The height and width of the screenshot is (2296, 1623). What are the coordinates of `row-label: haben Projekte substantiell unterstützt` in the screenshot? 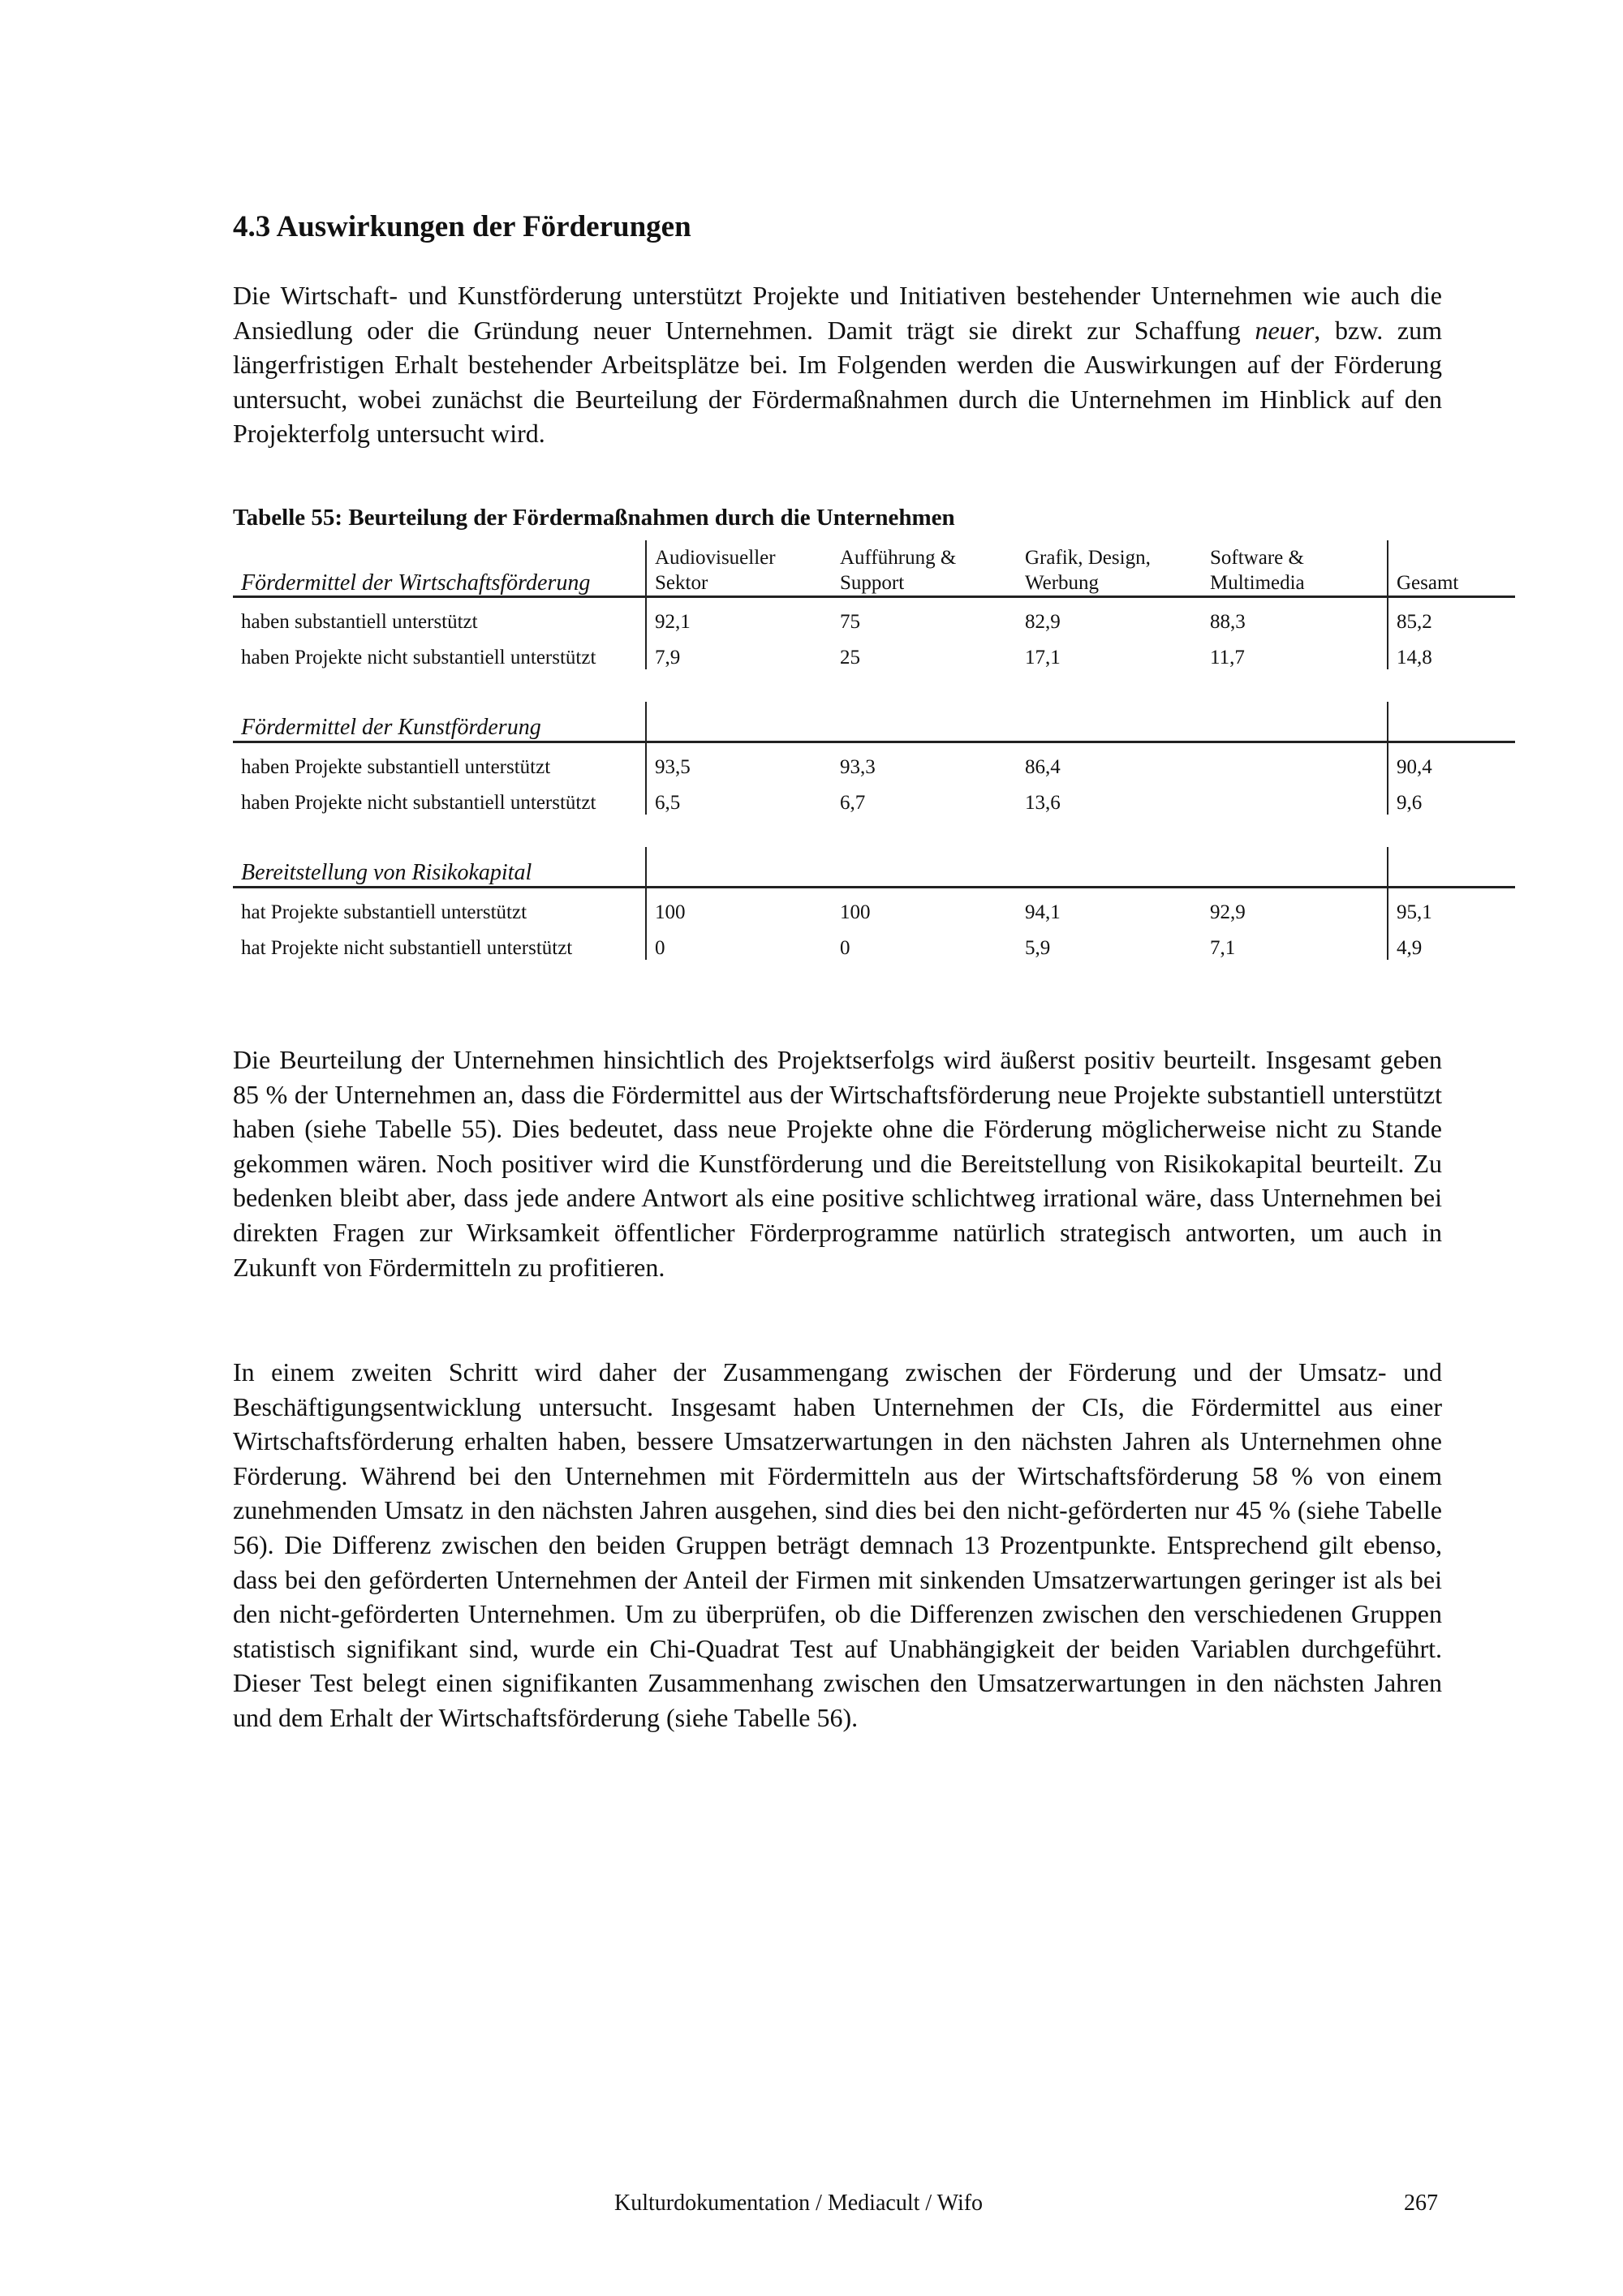 It's located at (396, 767).